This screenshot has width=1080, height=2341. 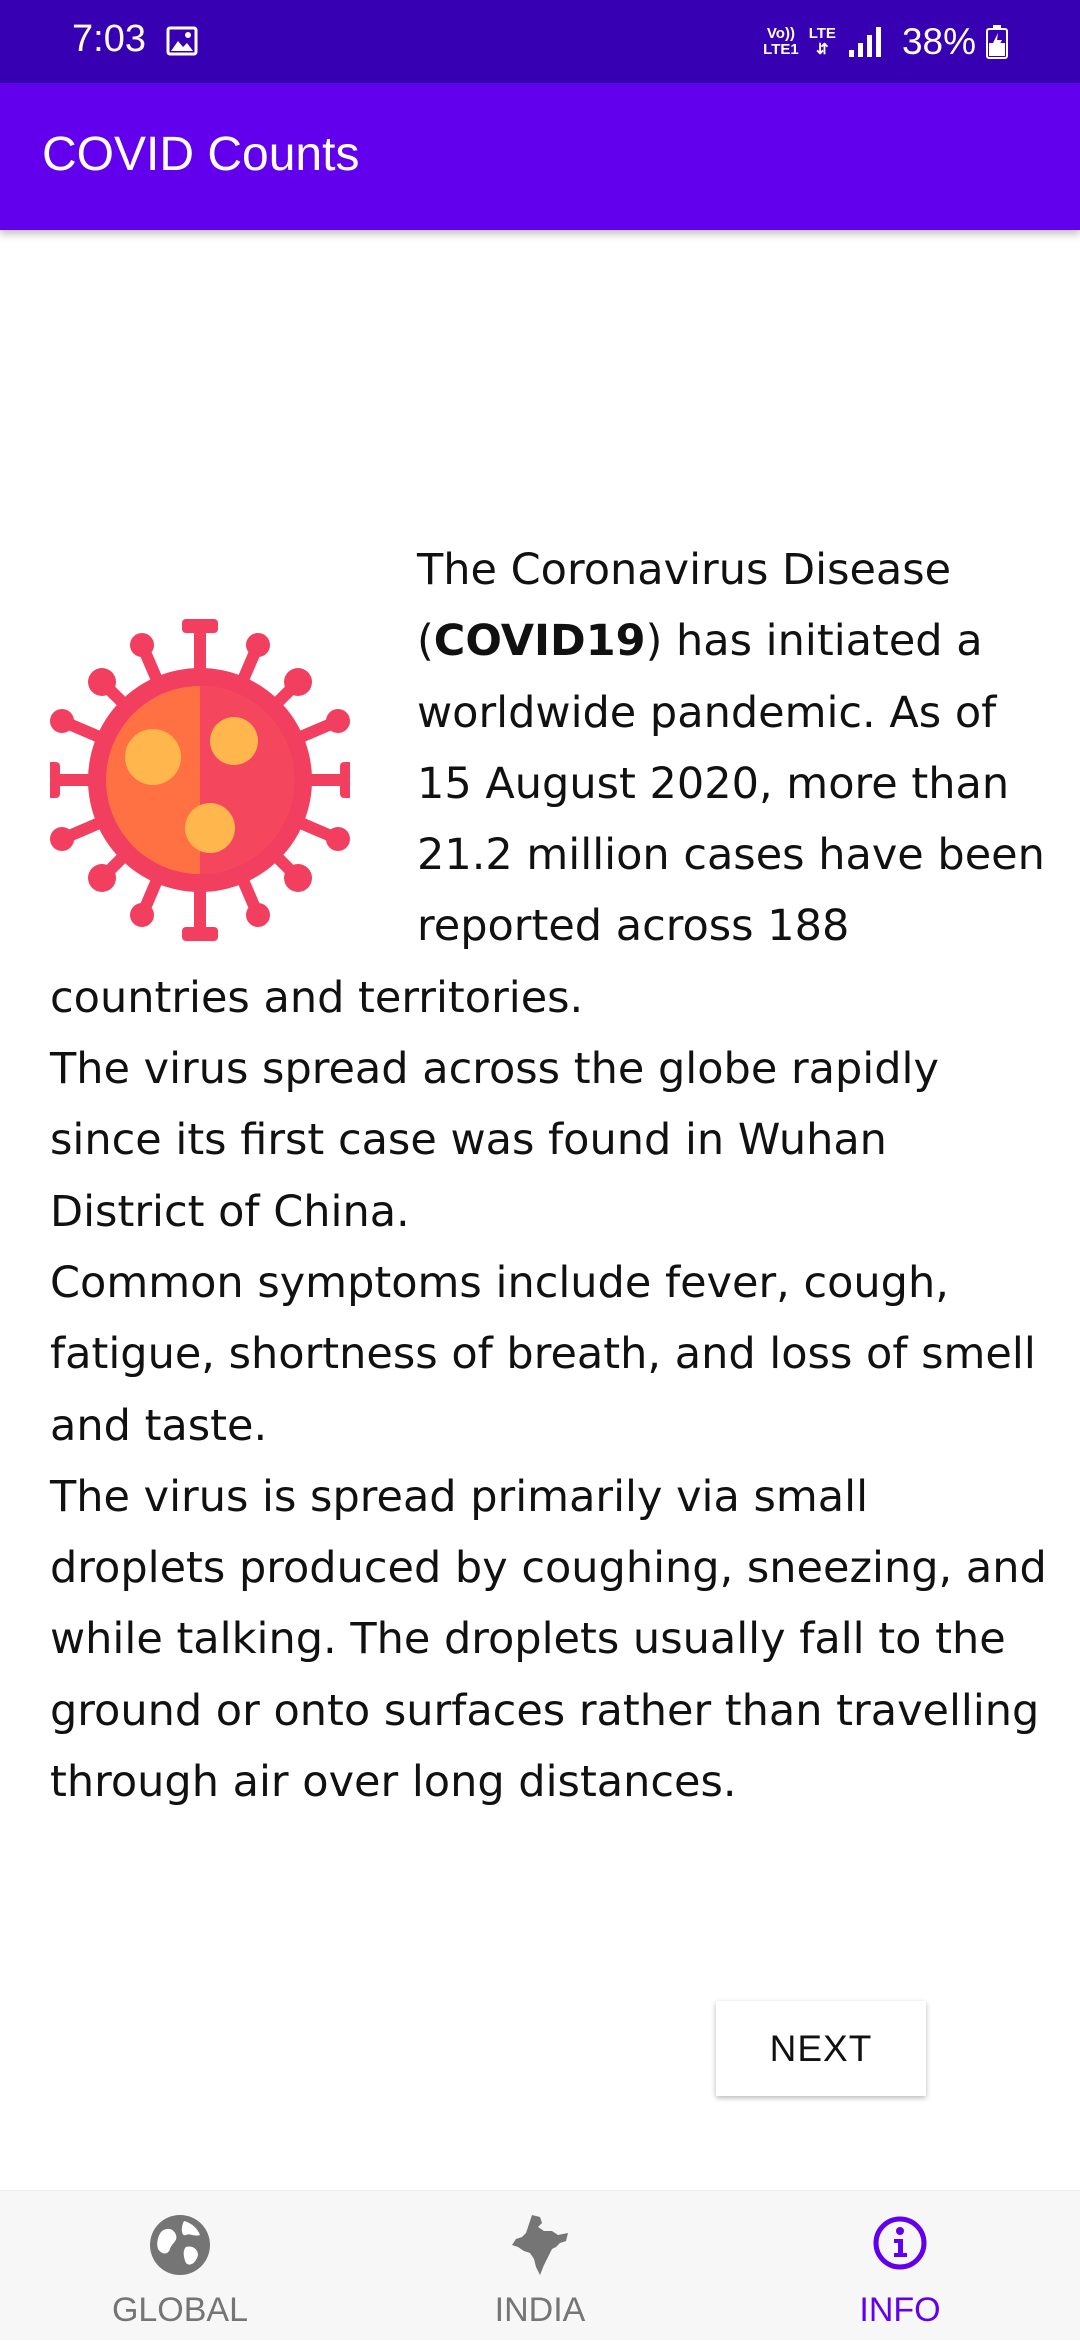 I want to click on globe-icon, so click(x=180, y=2245).